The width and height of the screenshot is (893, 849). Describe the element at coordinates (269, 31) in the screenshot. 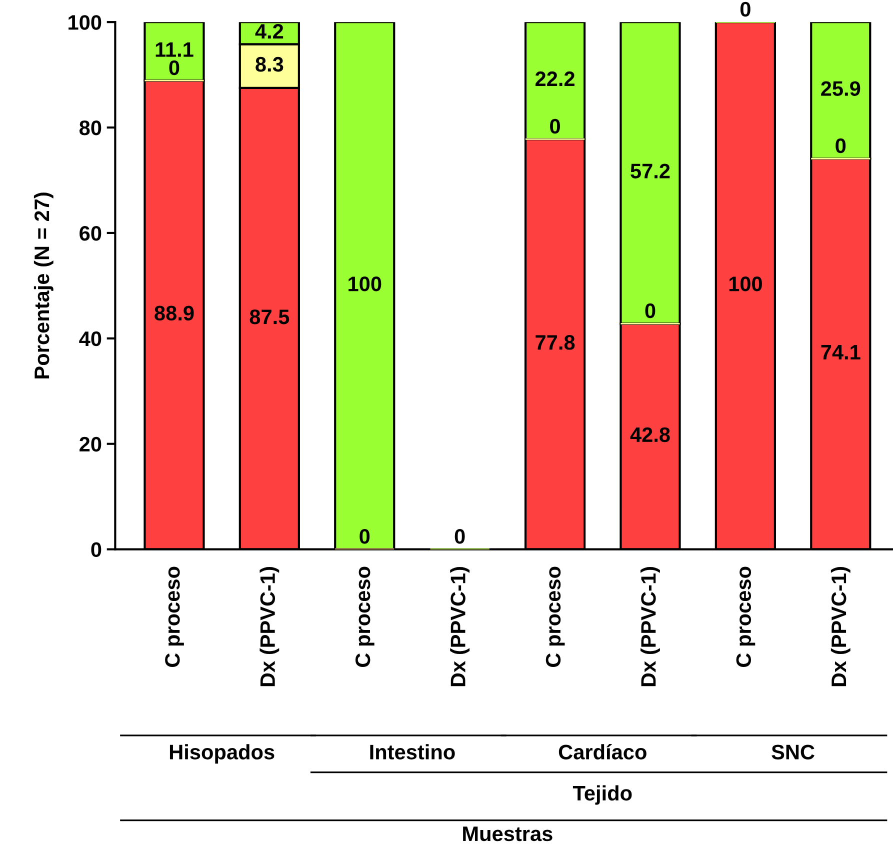

I see `data-label: 4.2` at that location.